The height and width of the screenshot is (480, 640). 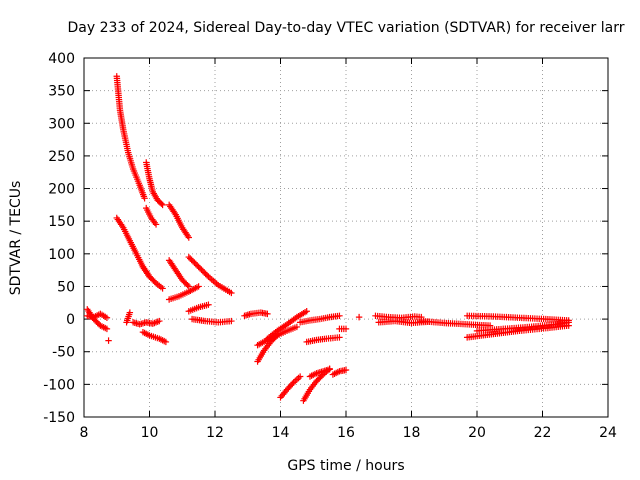 What do you see at coordinates (150, 433) in the screenshot?
I see `x-tick-label: 10` at bounding box center [150, 433].